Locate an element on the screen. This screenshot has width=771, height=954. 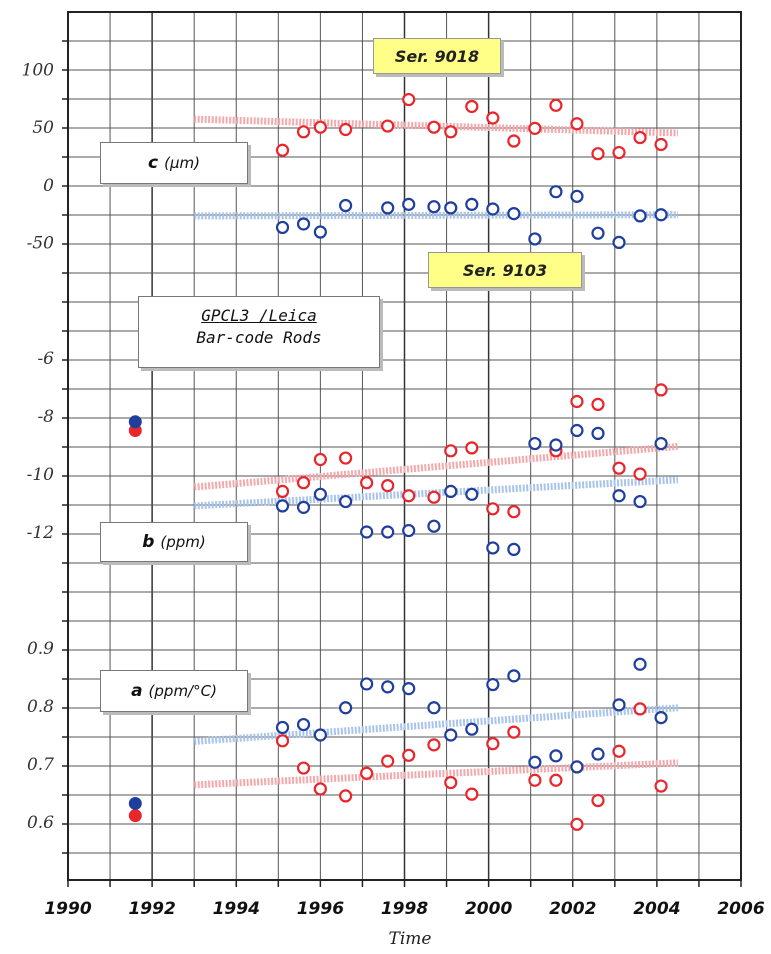
x-tick-label: 1992 is located at coordinates (151, 909).